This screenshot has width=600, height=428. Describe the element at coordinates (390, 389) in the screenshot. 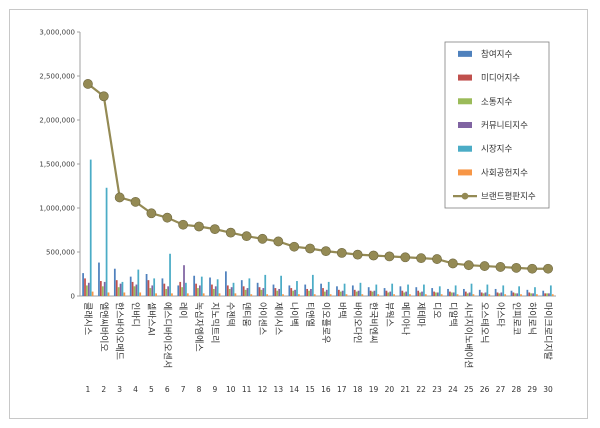

I see `x-rank-label: 20` at that location.